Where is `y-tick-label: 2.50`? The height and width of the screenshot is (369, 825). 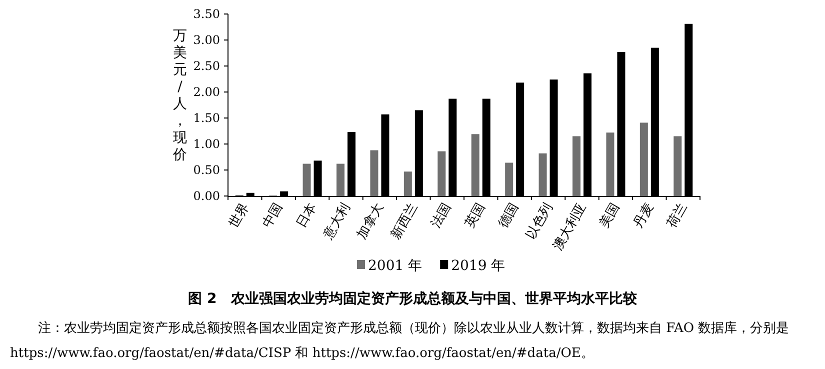 y-tick-label: 2.50 is located at coordinates (206, 66).